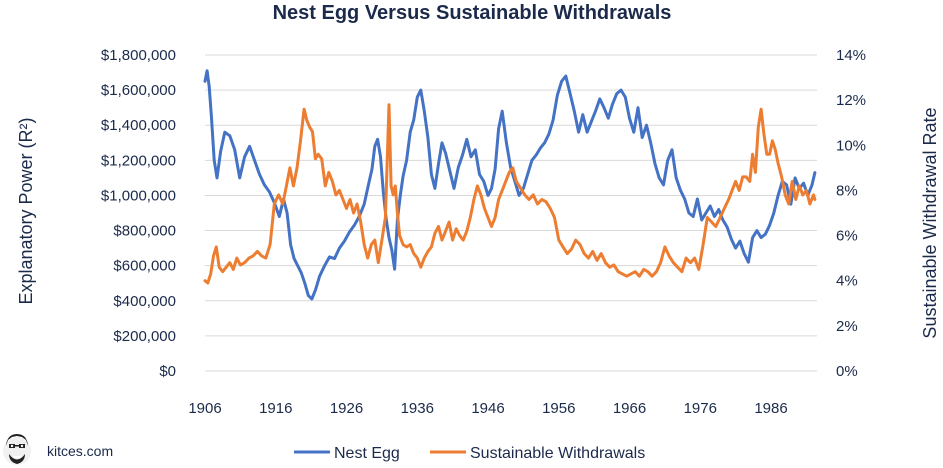 The image size is (943, 468). What do you see at coordinates (847, 326) in the screenshot?
I see `y-right-tick-label: 2%` at bounding box center [847, 326].